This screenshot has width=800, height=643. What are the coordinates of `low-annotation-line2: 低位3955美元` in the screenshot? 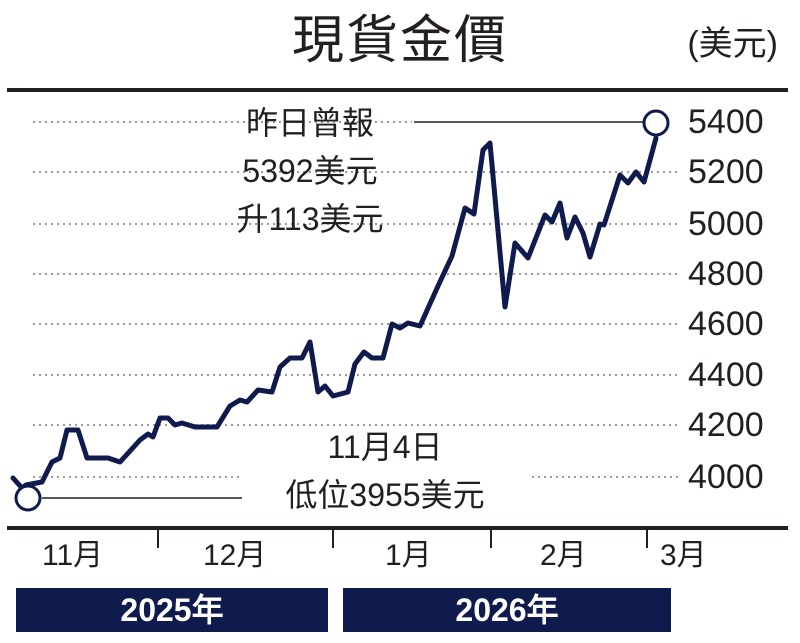 It's located at (385, 495).